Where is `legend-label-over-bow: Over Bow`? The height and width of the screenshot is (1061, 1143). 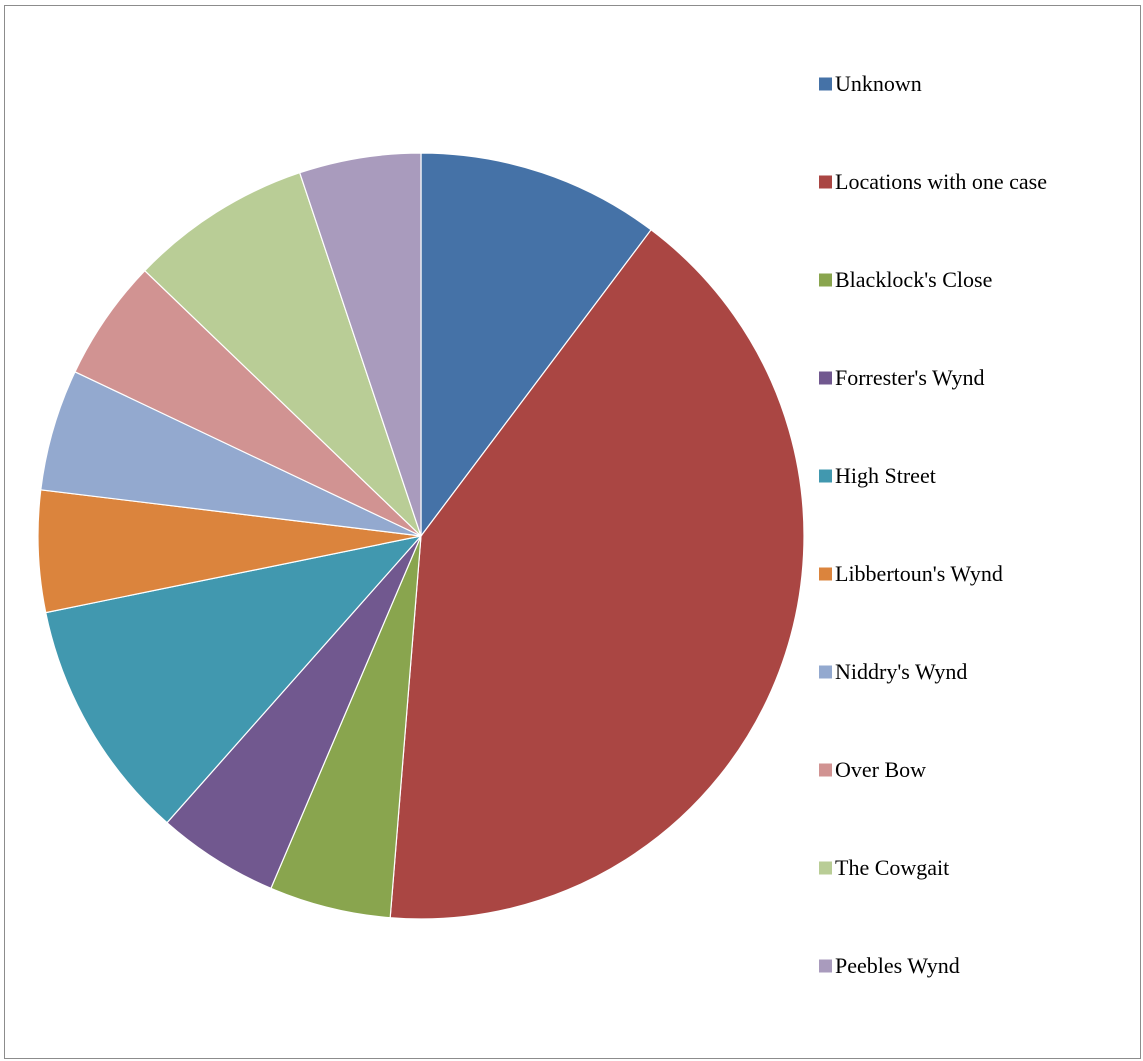
legend-label-over-bow: Over Bow is located at coordinates (880, 769).